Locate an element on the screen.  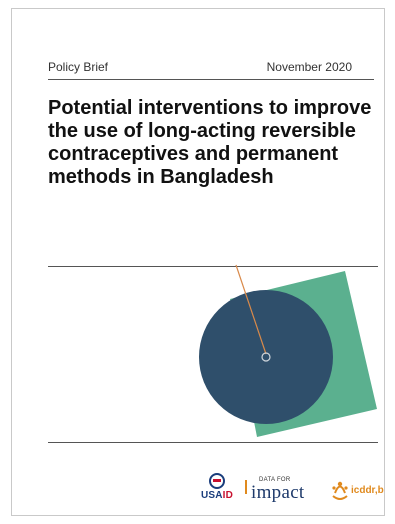
usaid-seal-icon is located at coordinates (217, 481).